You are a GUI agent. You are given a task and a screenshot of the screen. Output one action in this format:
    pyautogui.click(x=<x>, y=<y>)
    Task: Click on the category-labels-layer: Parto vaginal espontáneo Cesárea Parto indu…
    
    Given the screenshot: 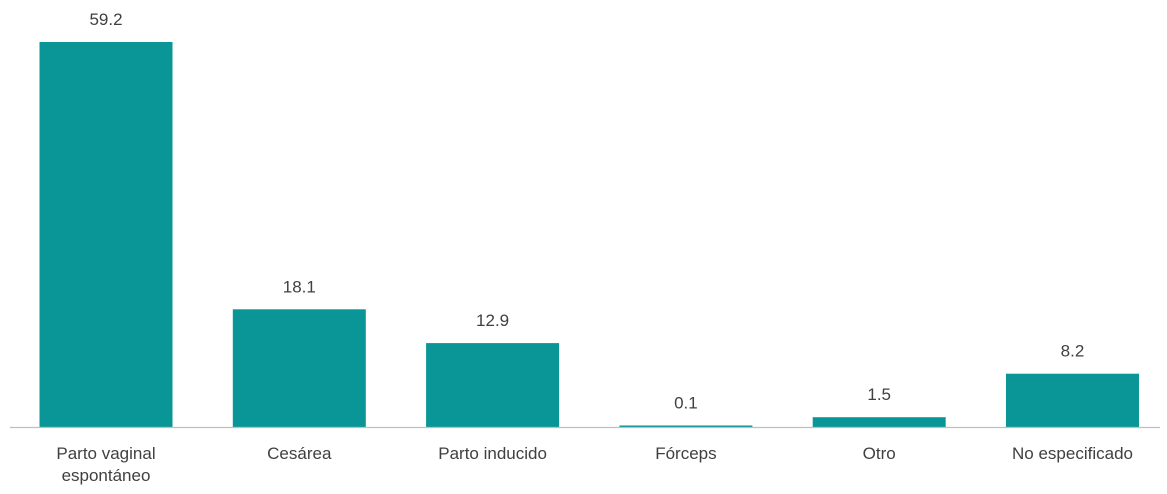 What is the action you would take?
    pyautogui.click(x=594, y=464)
    